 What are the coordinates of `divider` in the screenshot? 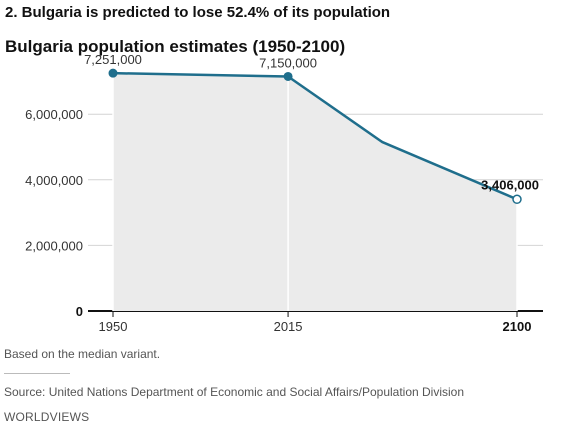 It's located at (37, 373).